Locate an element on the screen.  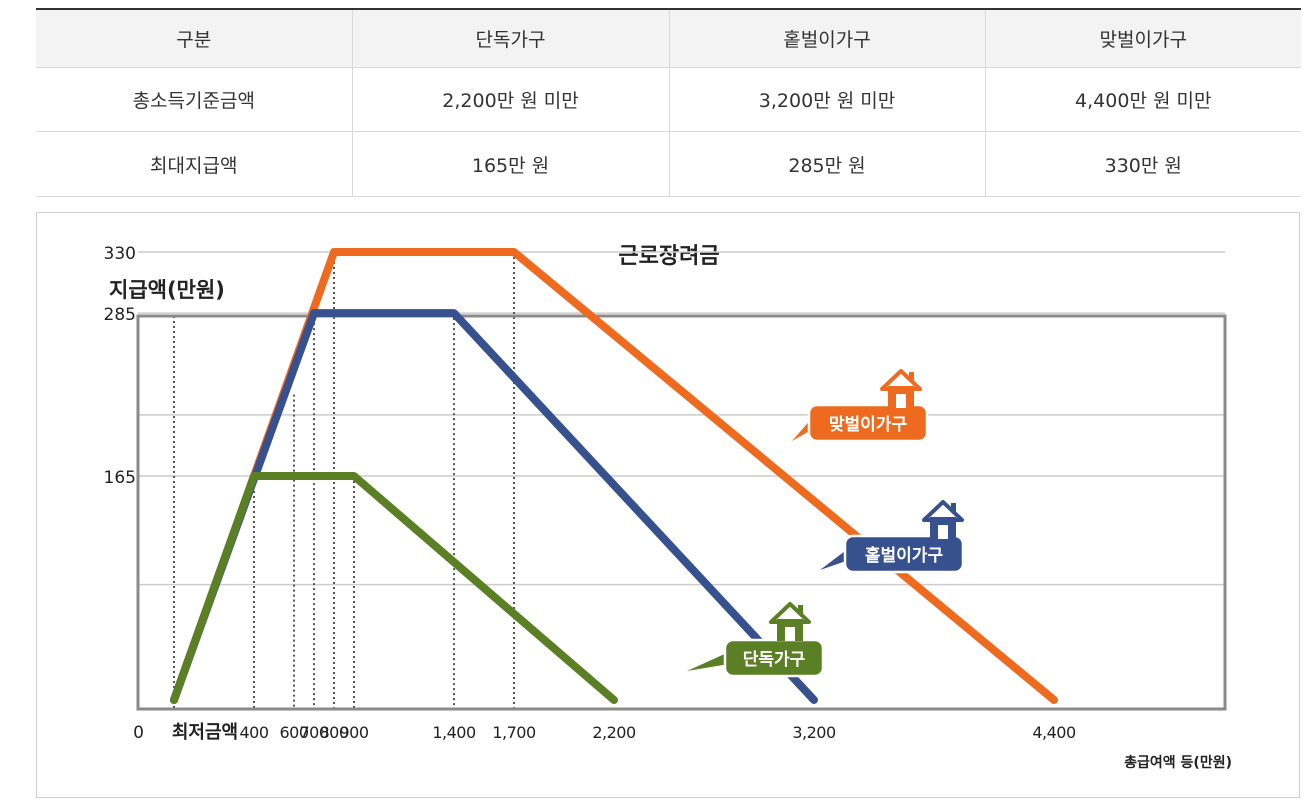
series-tag-label: 맞벌이가구 is located at coordinates (868, 425).